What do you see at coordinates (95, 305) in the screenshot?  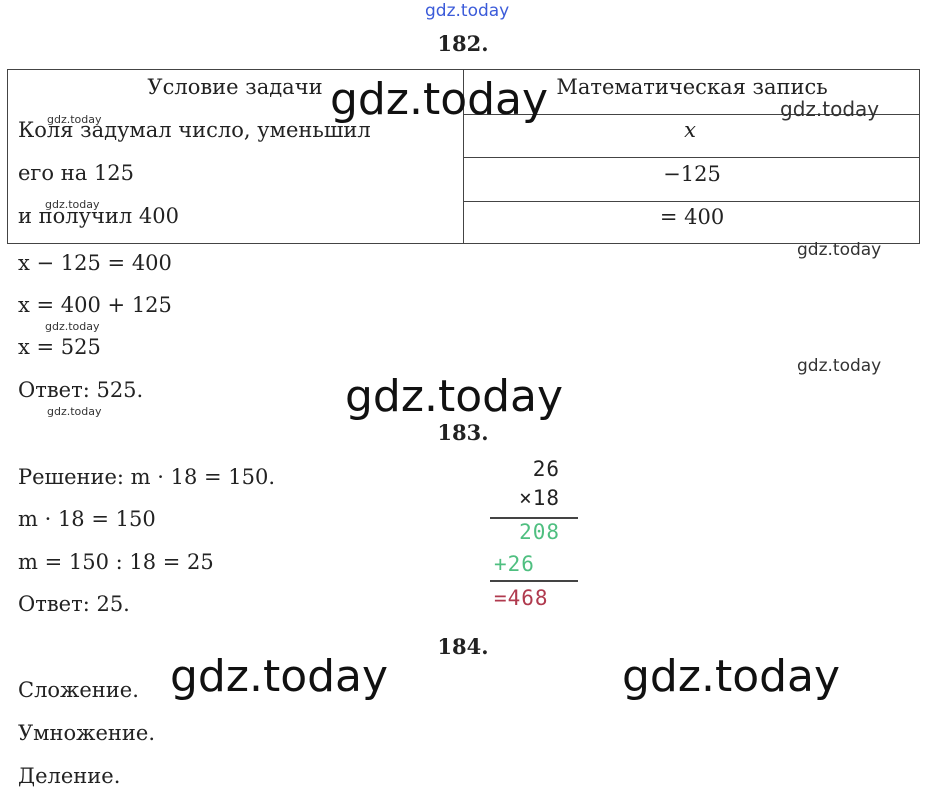 I see `solution-line: x = 400 + 125` at bounding box center [95, 305].